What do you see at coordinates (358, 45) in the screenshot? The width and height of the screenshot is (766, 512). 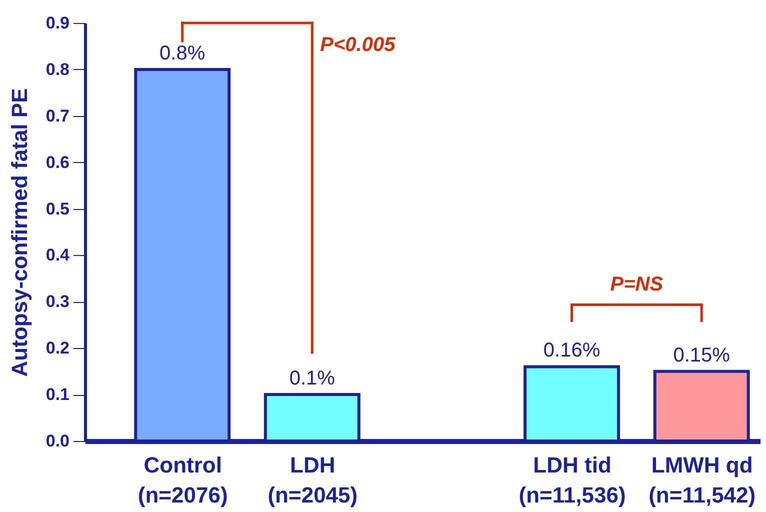 I see `annotation: P<0.005` at bounding box center [358, 45].